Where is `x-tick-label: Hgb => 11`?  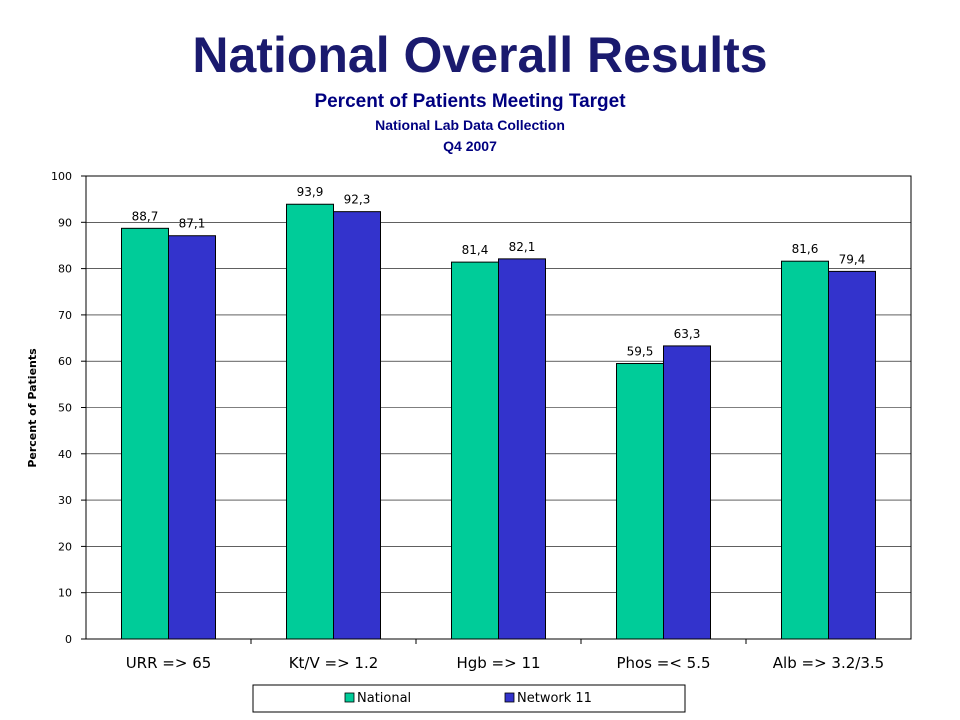 x-tick-label: Hgb => 11 is located at coordinates (498, 663).